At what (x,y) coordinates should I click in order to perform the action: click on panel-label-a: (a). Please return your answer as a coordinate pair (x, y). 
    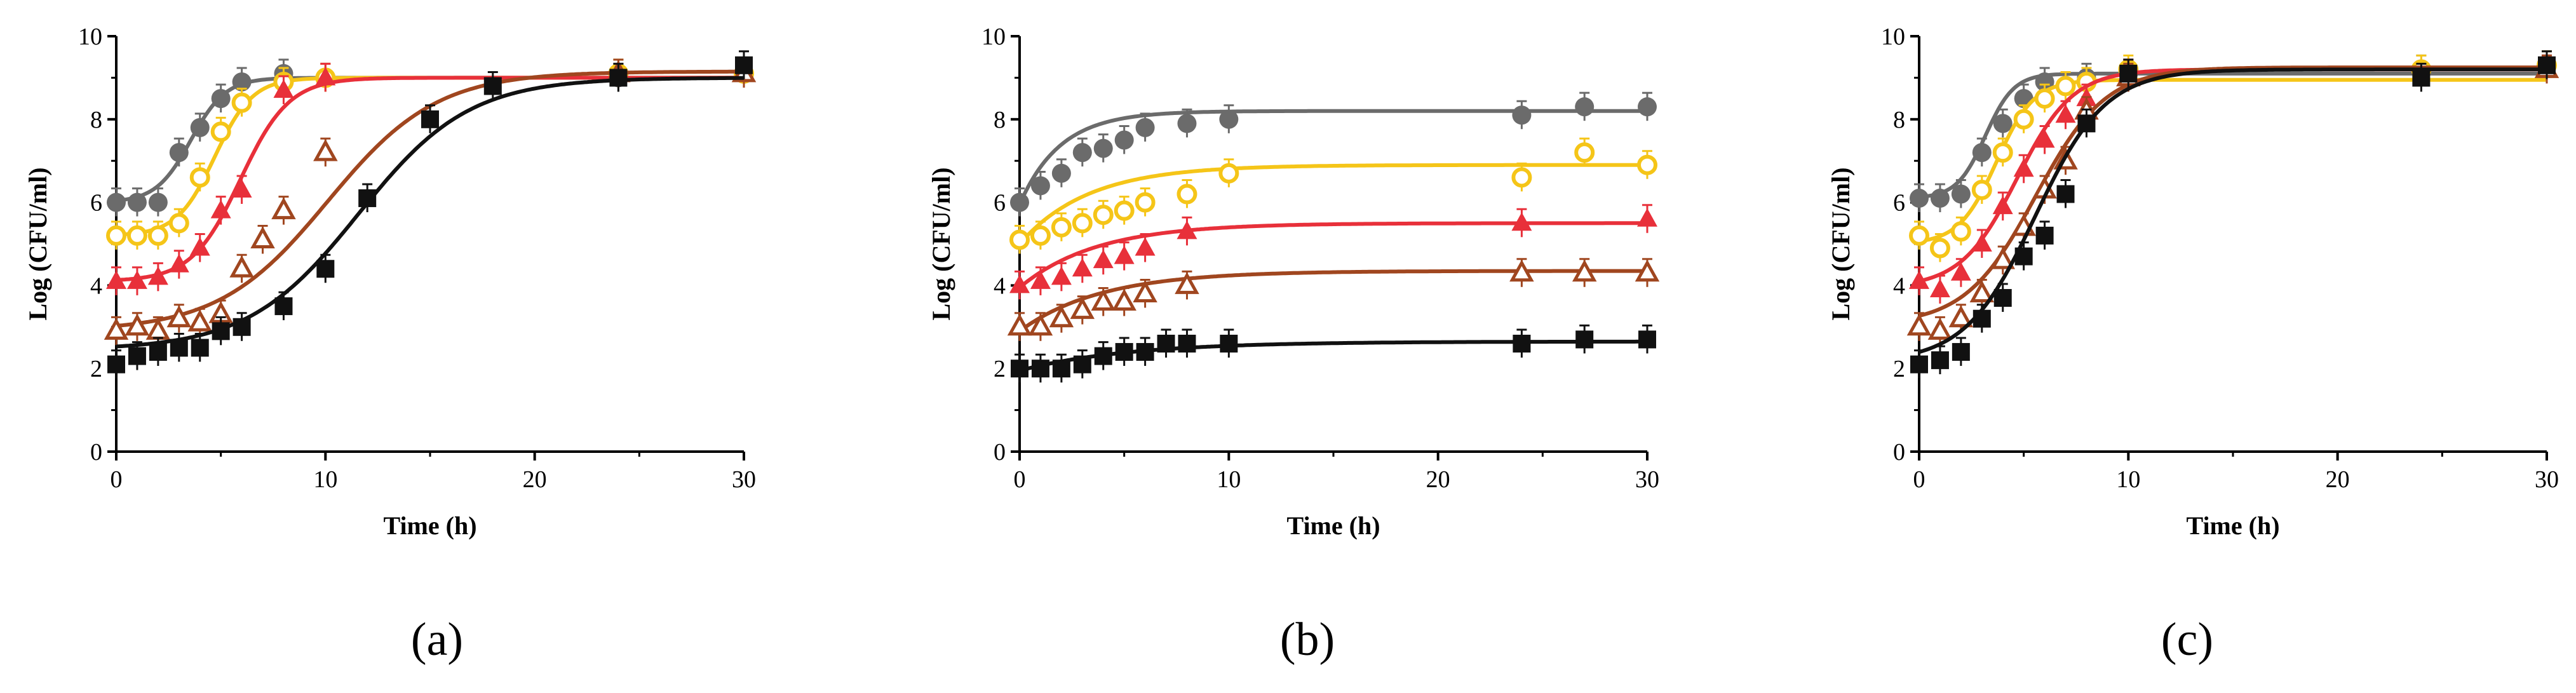
    Looking at the image, I should click on (437, 640).